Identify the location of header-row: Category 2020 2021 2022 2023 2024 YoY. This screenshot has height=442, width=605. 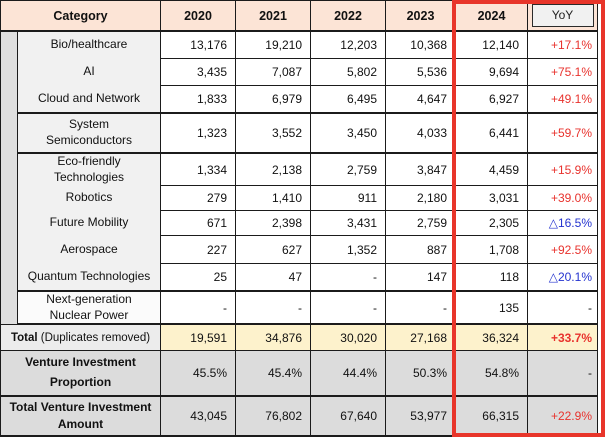
(299, 16).